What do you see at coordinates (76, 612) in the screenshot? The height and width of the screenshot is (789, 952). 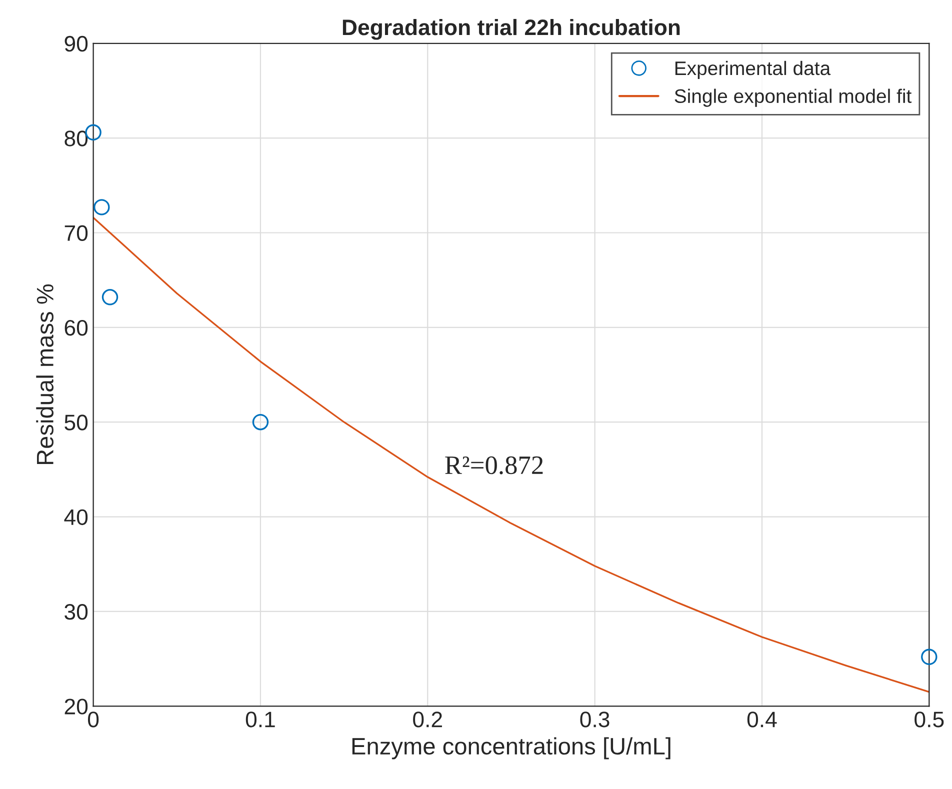 I see `y-tick-label: 30` at bounding box center [76, 612].